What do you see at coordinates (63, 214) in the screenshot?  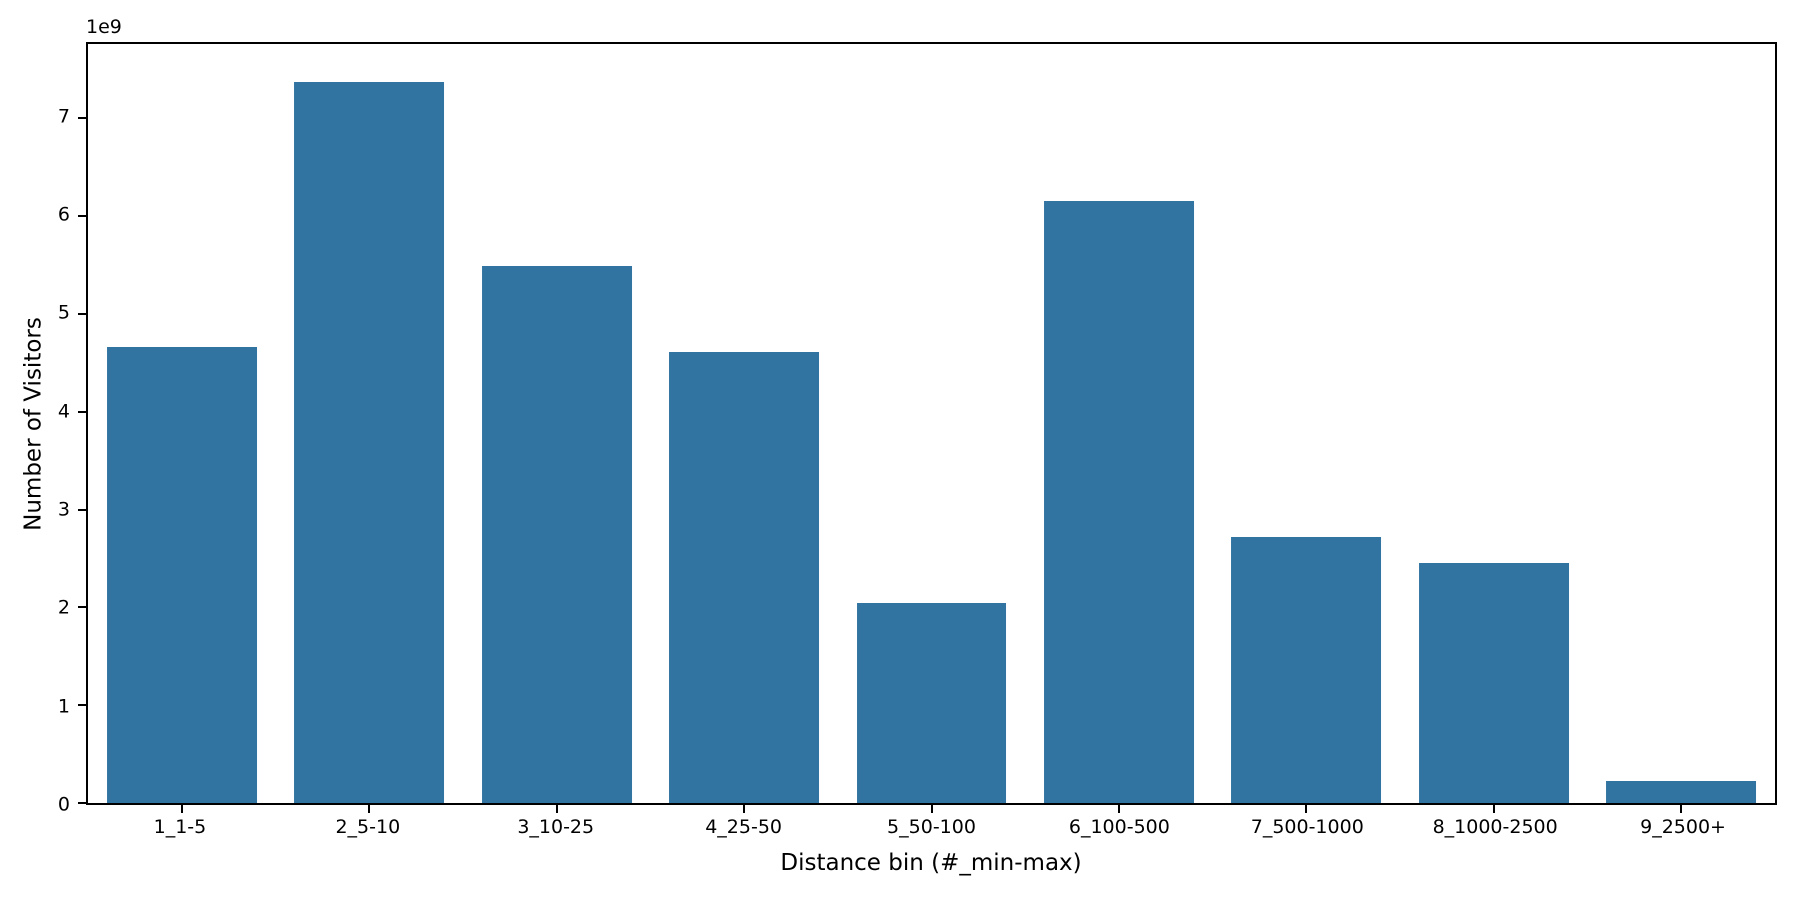 I see `y-tick-label: 6` at bounding box center [63, 214].